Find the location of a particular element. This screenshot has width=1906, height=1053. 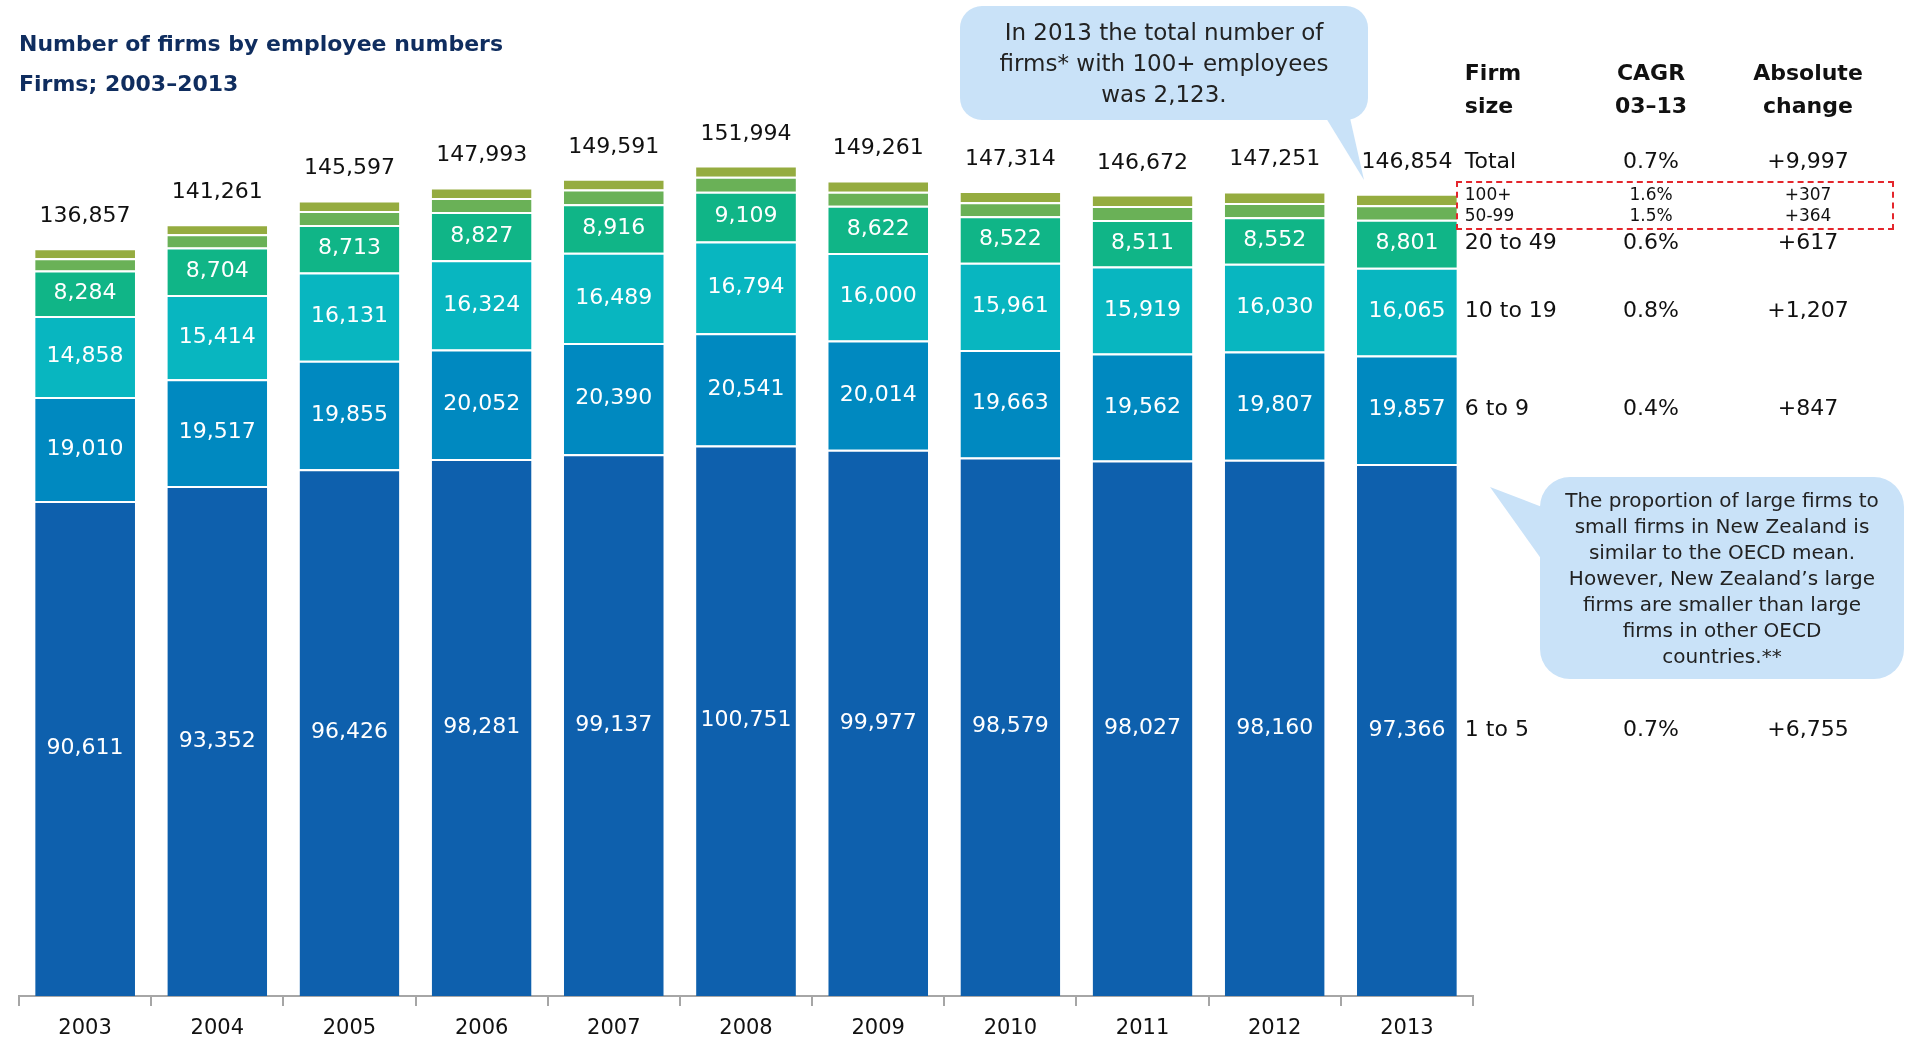

data-label: 20,052 is located at coordinates (482, 402).